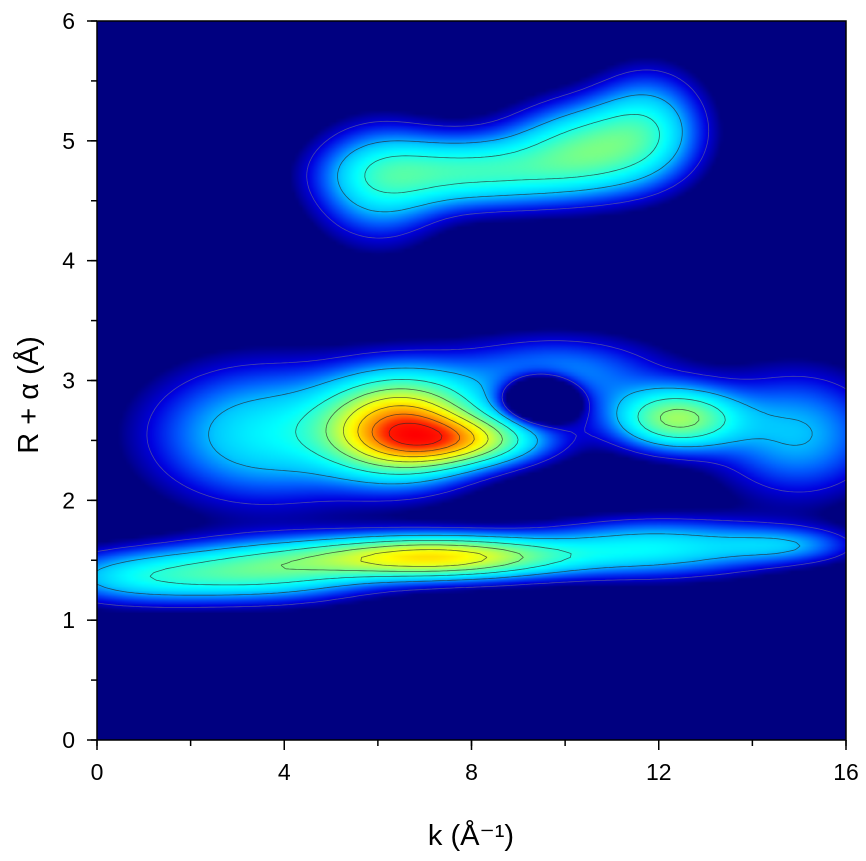 This screenshot has height=861, width=866. I want to click on y-tick-label: 4, so click(68, 261).